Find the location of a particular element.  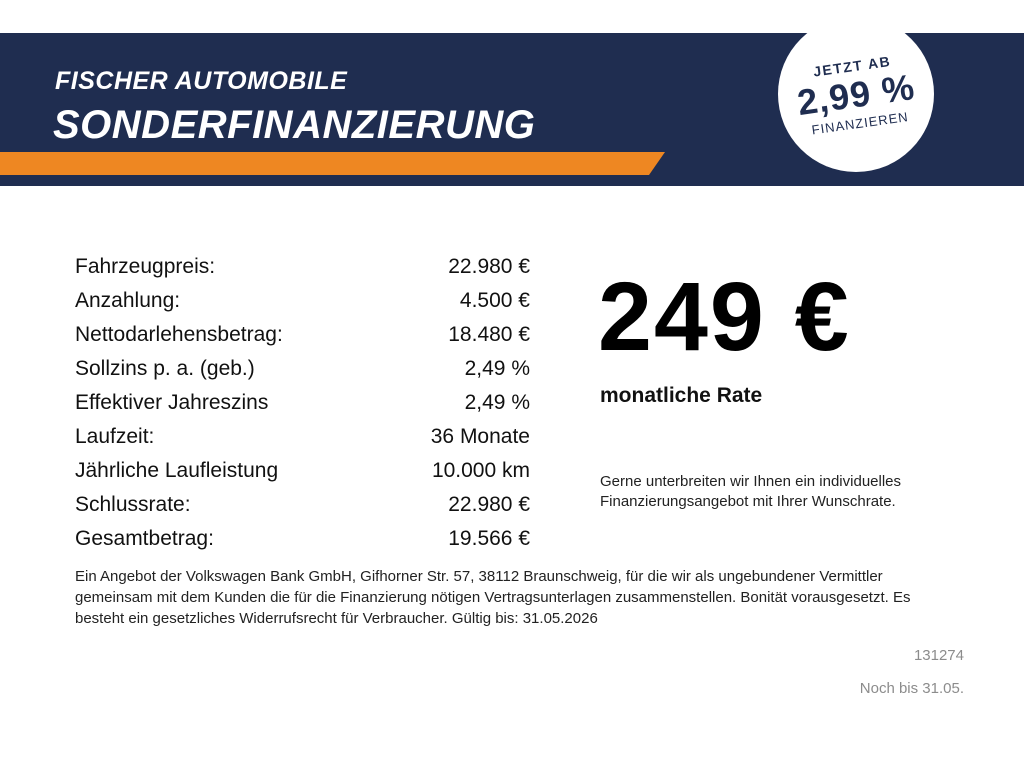

detail-label: Sollzins p. a. (geb.) is located at coordinates (165, 368).